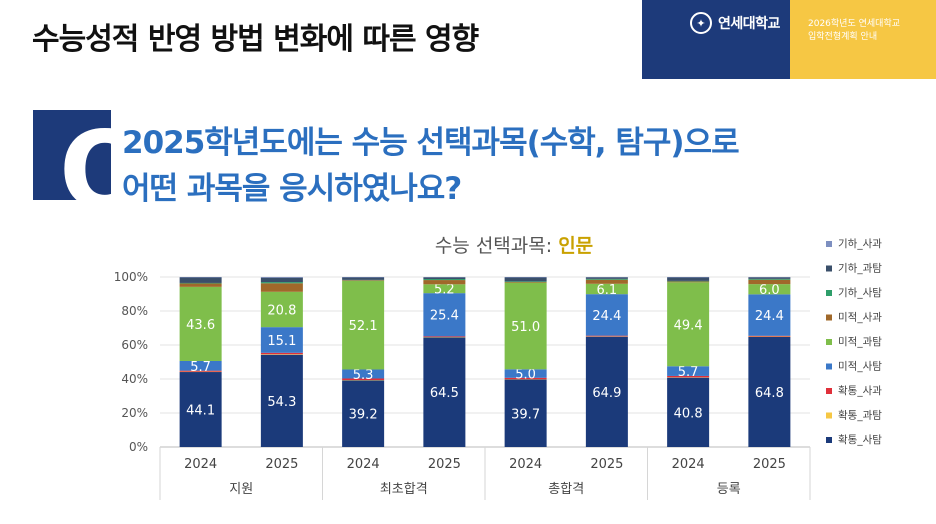 This screenshot has width=936, height=524. I want to click on seal-icon: ✦, so click(701, 23).